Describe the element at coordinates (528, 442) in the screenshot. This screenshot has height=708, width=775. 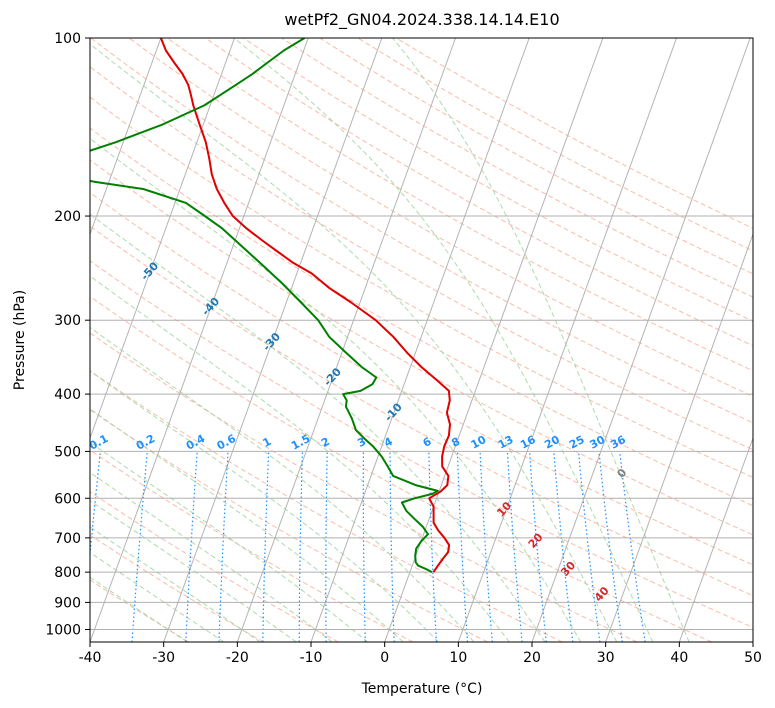
I see `mixing-ratio-label: 16` at that location.